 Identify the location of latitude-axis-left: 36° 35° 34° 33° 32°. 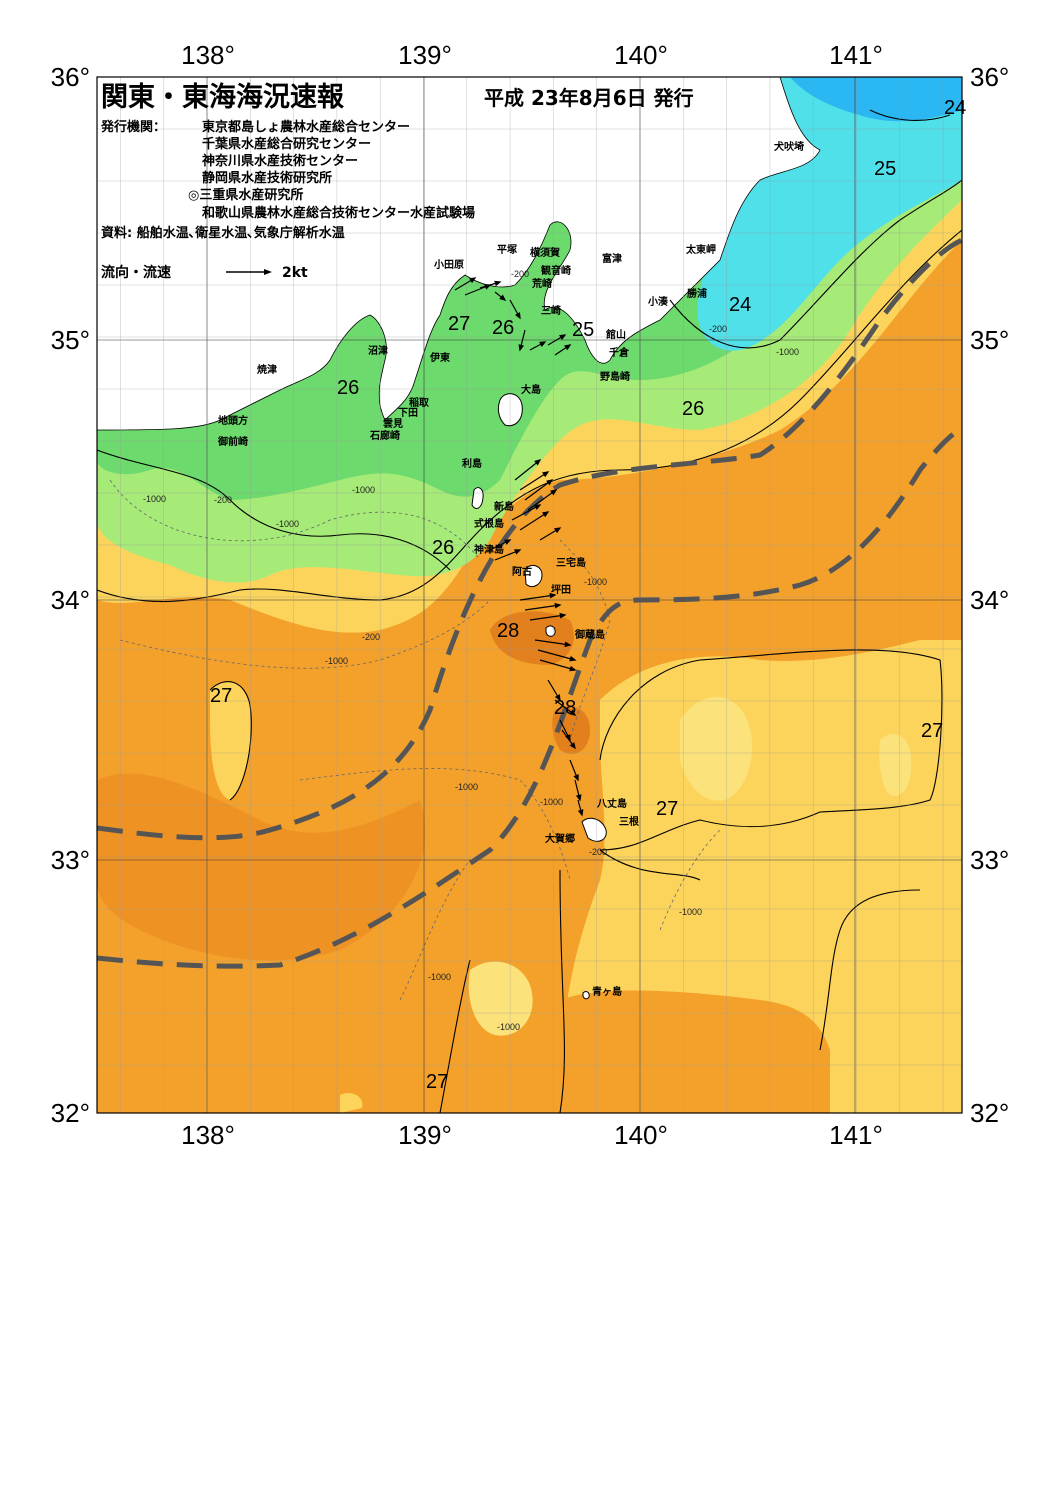
(70, 595).